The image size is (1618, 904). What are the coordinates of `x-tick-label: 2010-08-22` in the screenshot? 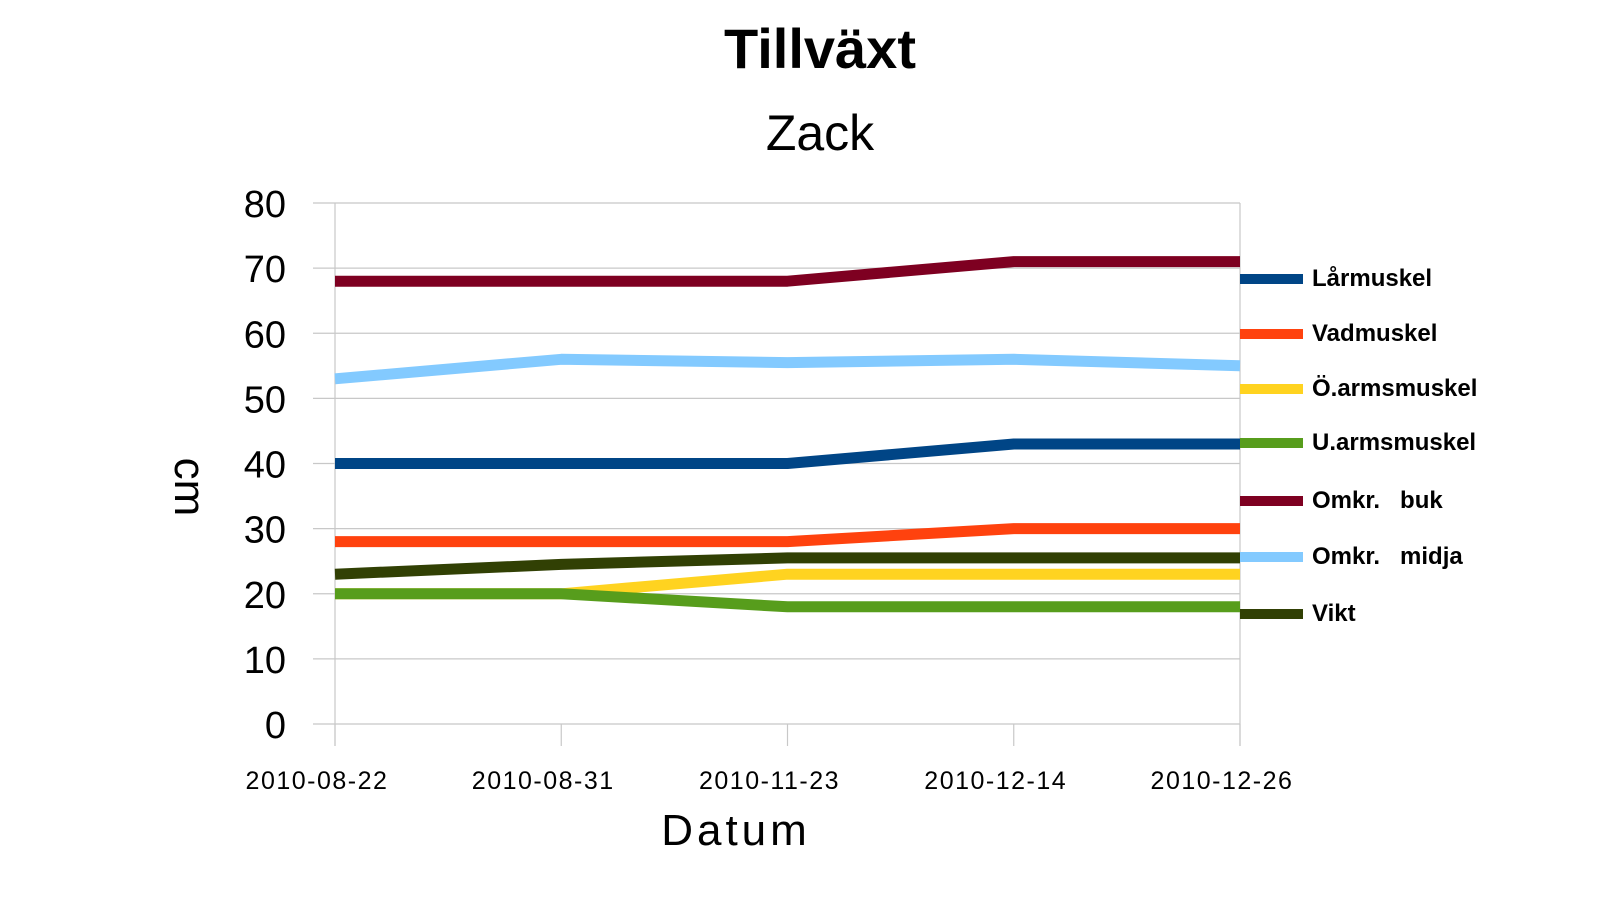 It's located at (317, 781).